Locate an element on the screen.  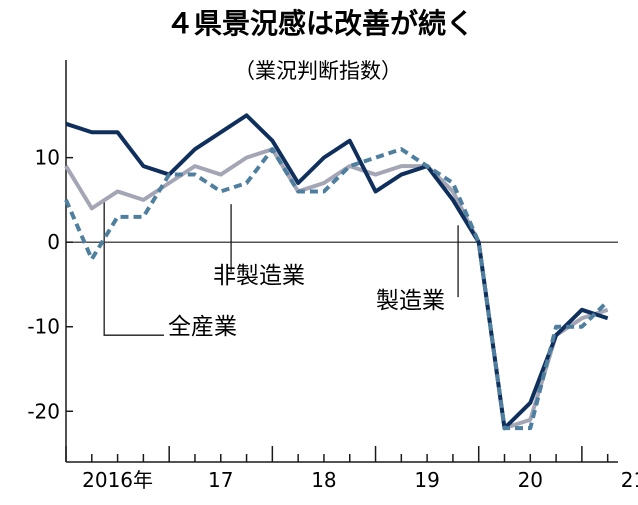
chart-subtitle: （業況判断指数） is located at coordinates (318, 71).